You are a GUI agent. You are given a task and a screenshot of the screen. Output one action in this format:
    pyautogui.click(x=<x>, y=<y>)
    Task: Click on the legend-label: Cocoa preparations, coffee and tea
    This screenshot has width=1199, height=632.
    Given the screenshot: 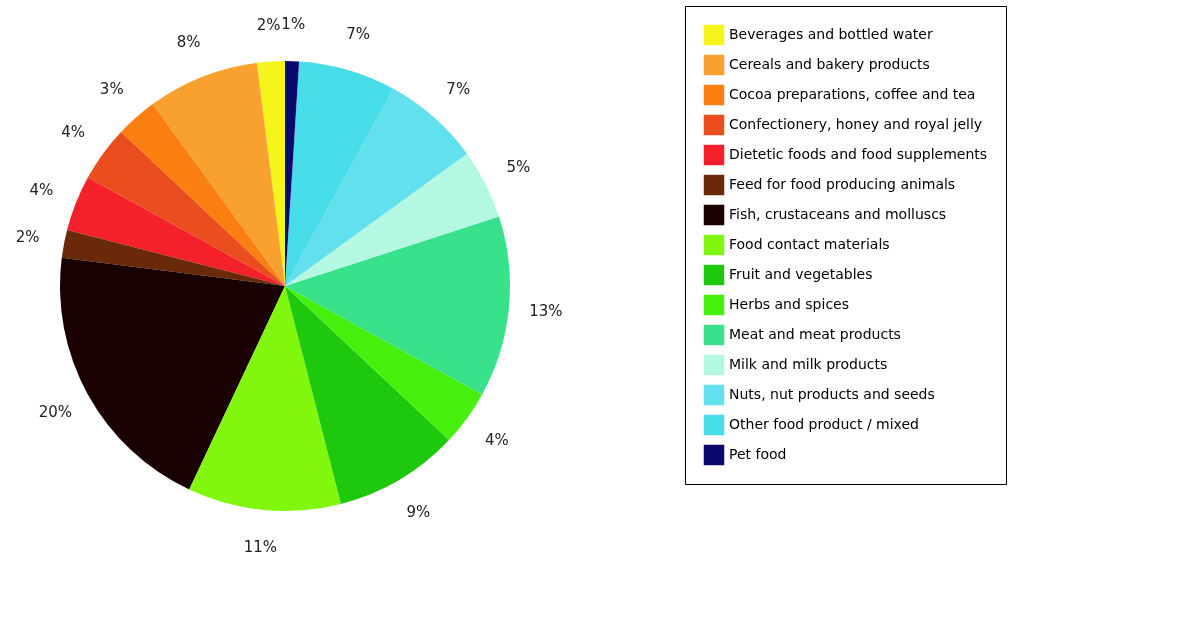 What is the action you would take?
    pyautogui.click(x=852, y=94)
    